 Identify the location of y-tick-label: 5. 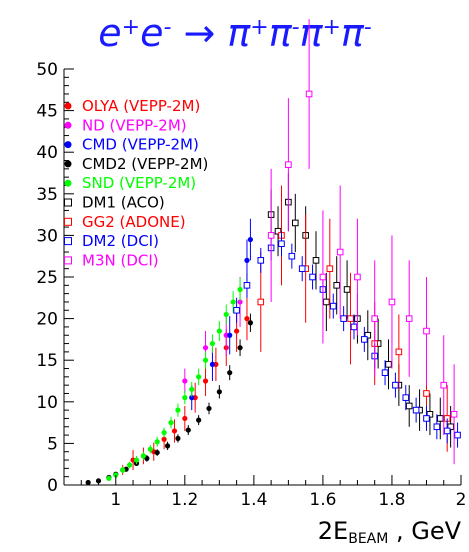
(52, 444).